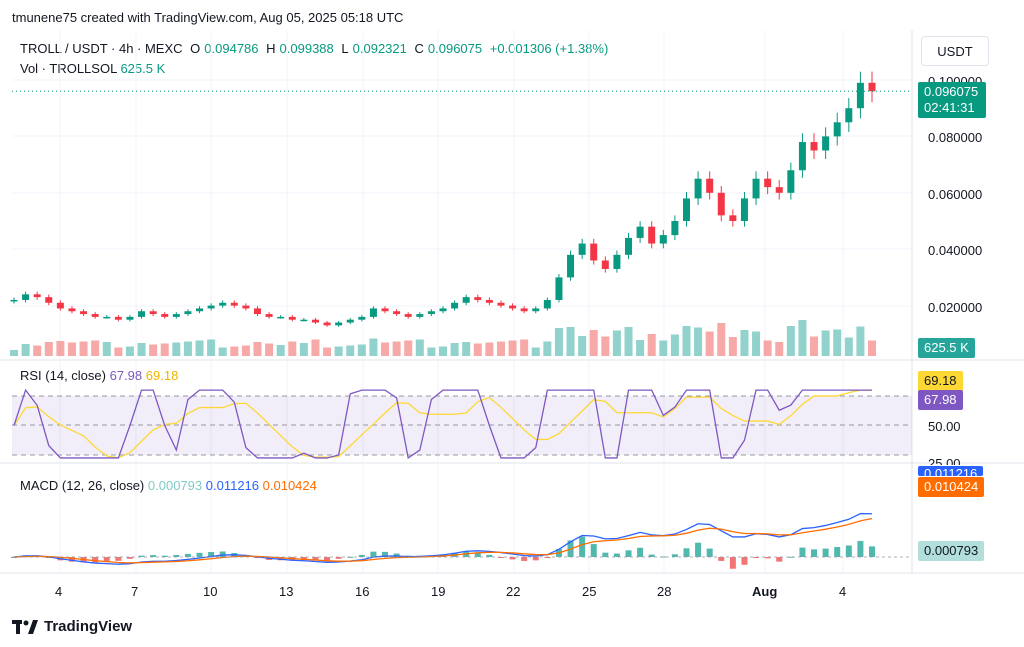 The height and width of the screenshot is (647, 1024). Describe the element at coordinates (126, 375) in the screenshot. I see `rsi-value: 67.98` at that location.